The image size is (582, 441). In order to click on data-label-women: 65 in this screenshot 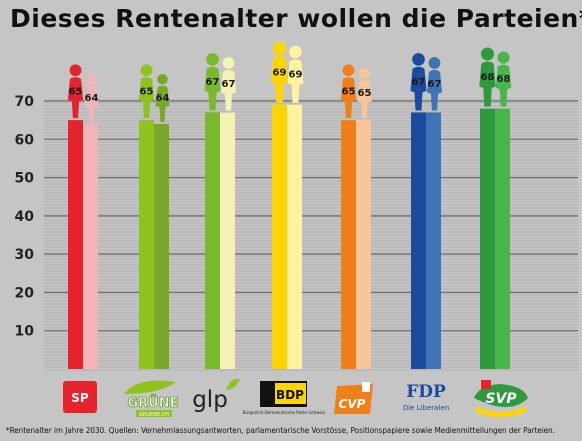, I will do `click(365, 93)`.